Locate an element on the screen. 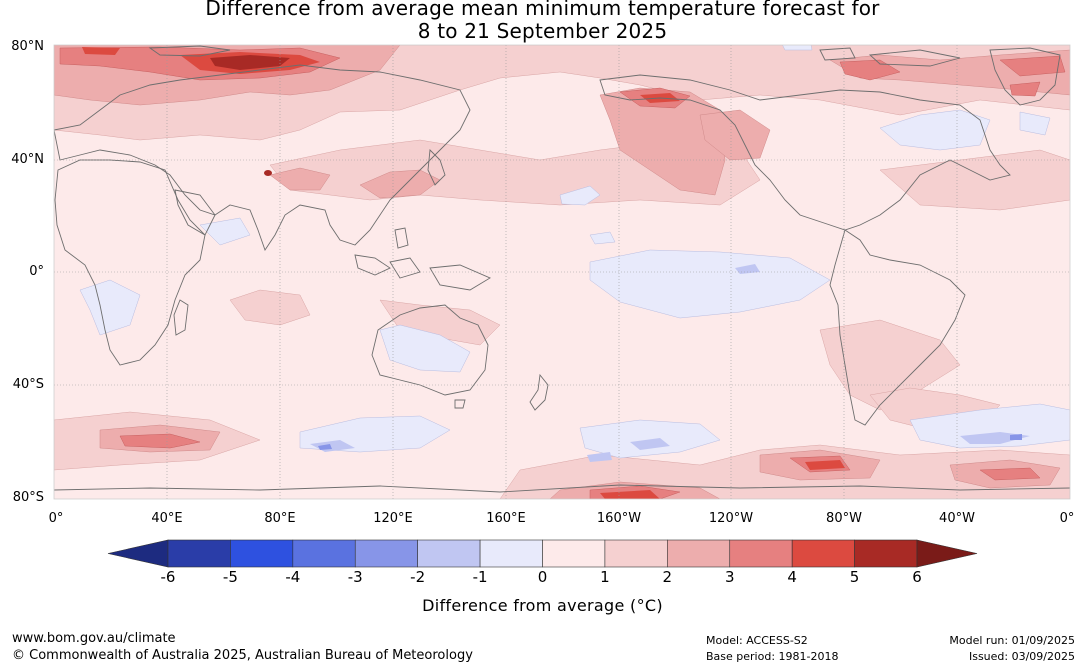 The image size is (1085, 667). lon-label-80w: 80°W is located at coordinates (844, 518).